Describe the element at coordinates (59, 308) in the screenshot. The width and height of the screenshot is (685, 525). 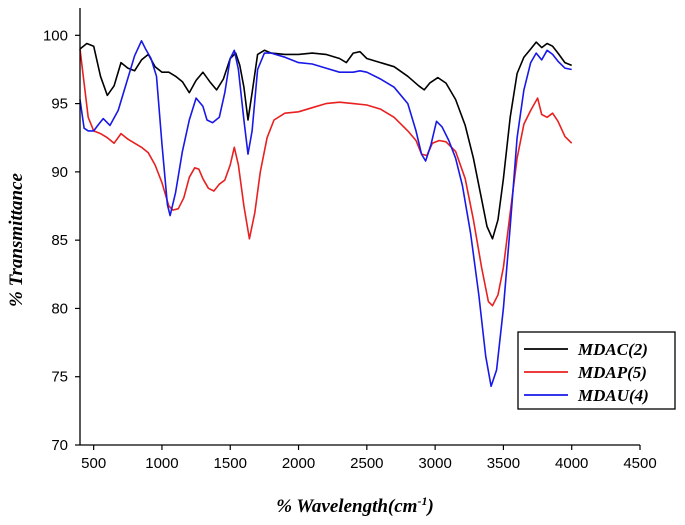
I see `y-tick-label: 80` at that location.